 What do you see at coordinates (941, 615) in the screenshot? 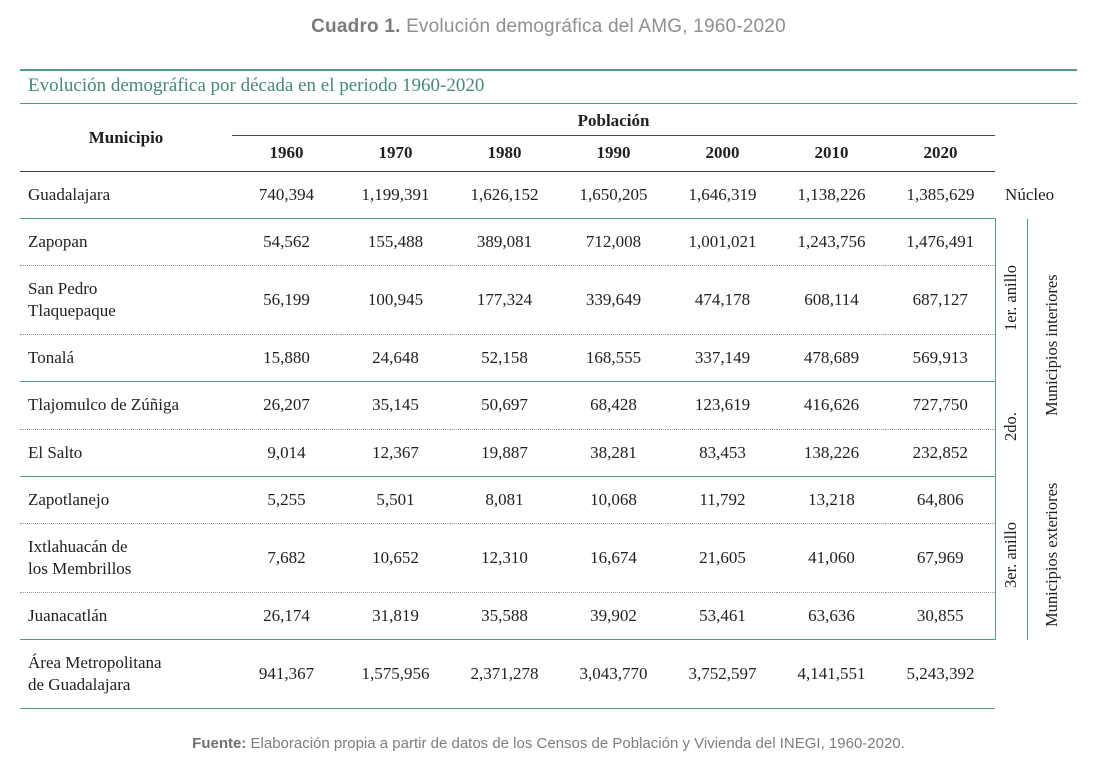
I see `population-value: 30,855` at bounding box center [941, 615].